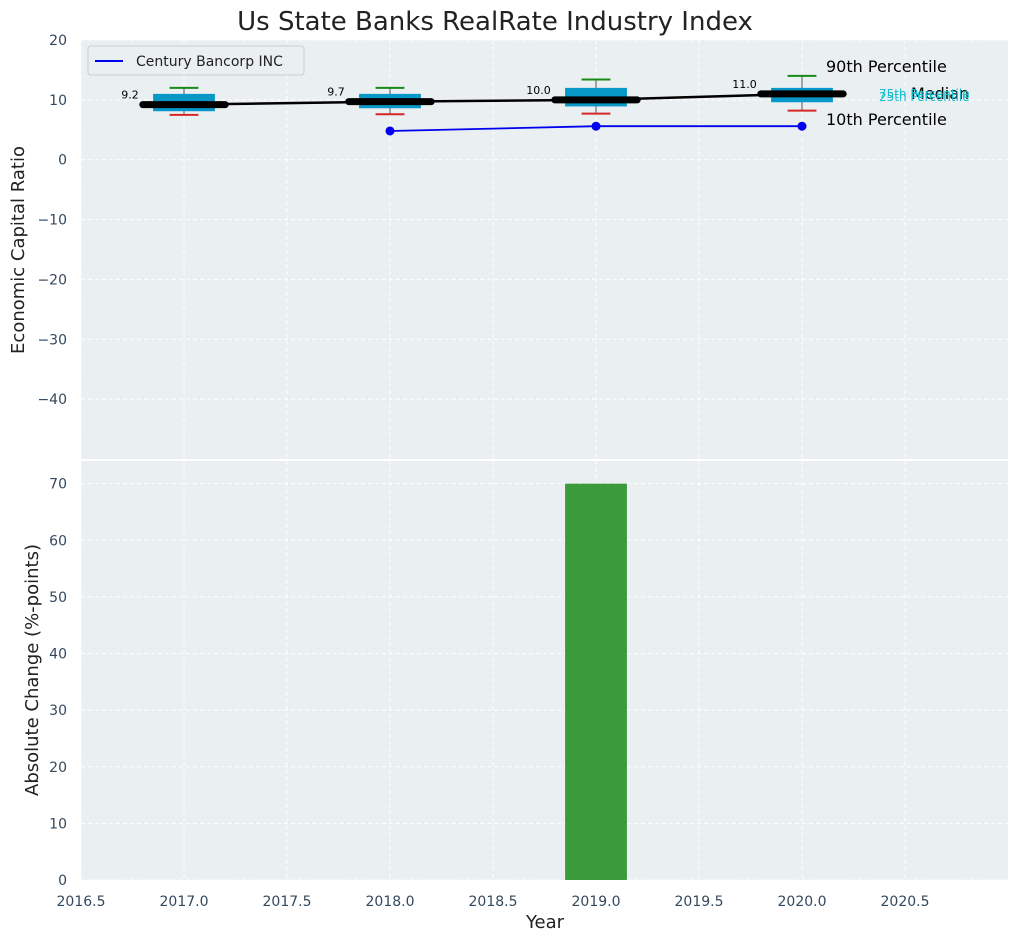 The image size is (1019, 942). What do you see at coordinates (802, 902) in the screenshot?
I see `x-tick-label: 2020.0` at bounding box center [802, 902].